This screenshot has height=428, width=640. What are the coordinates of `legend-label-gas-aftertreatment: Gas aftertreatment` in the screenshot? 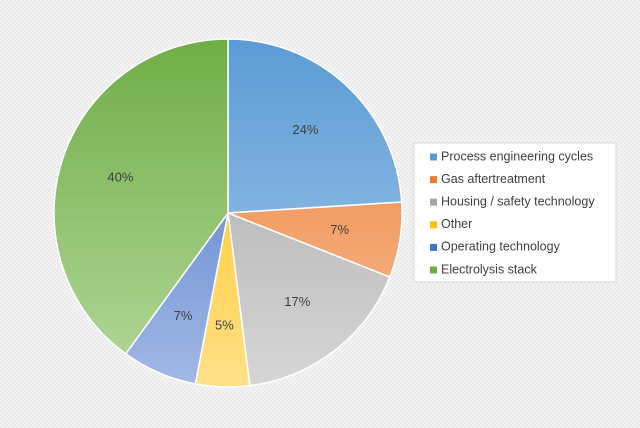 It's located at (493, 179).